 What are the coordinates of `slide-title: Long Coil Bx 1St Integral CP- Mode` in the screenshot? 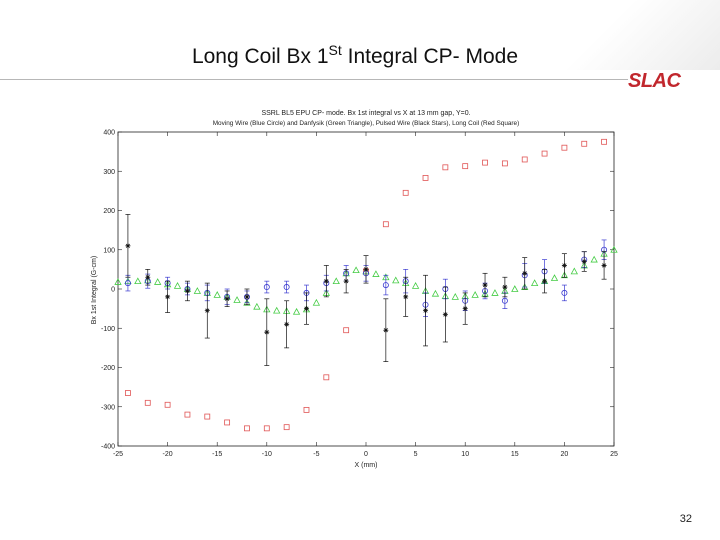 It's located at (355, 55).